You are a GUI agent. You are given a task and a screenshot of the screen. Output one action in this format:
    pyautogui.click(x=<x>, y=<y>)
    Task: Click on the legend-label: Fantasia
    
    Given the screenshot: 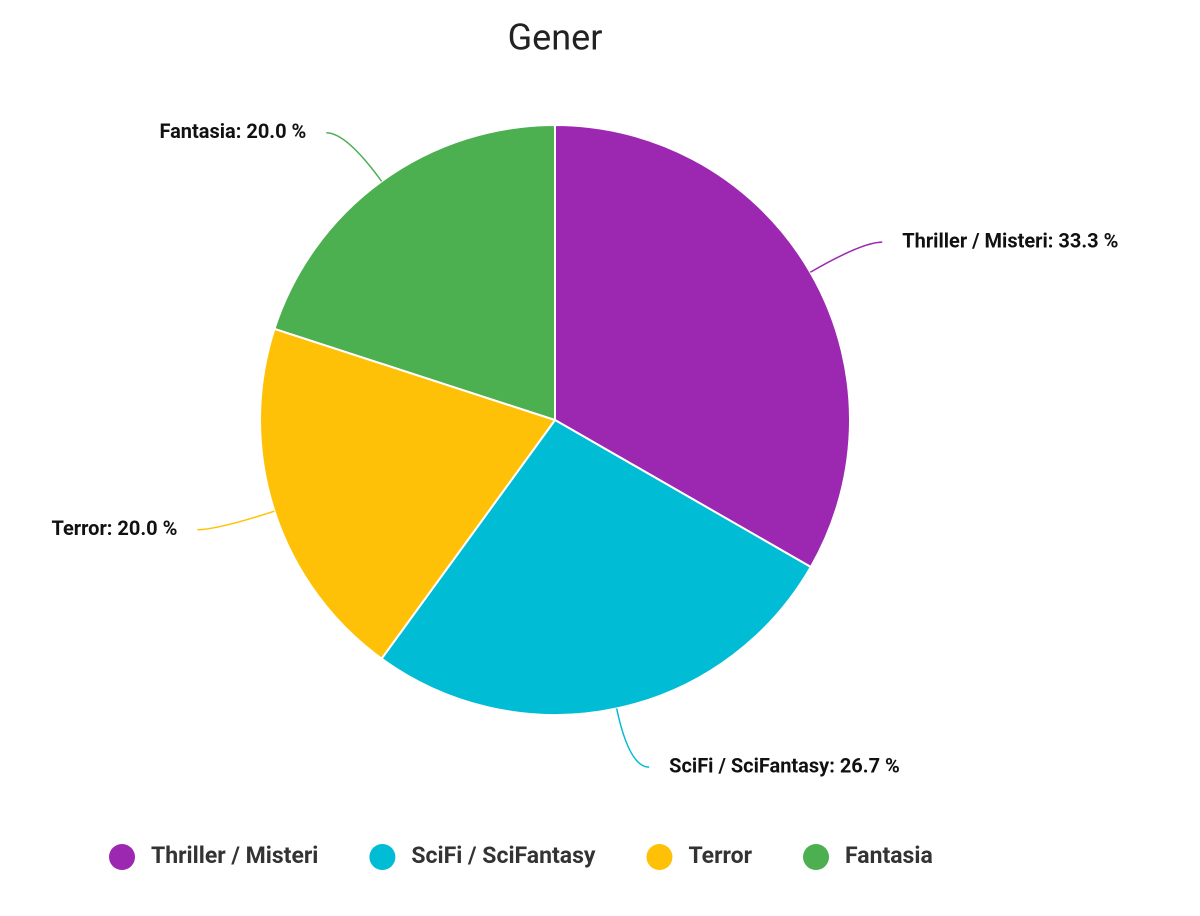 What is the action you would take?
    pyautogui.click(x=889, y=855)
    